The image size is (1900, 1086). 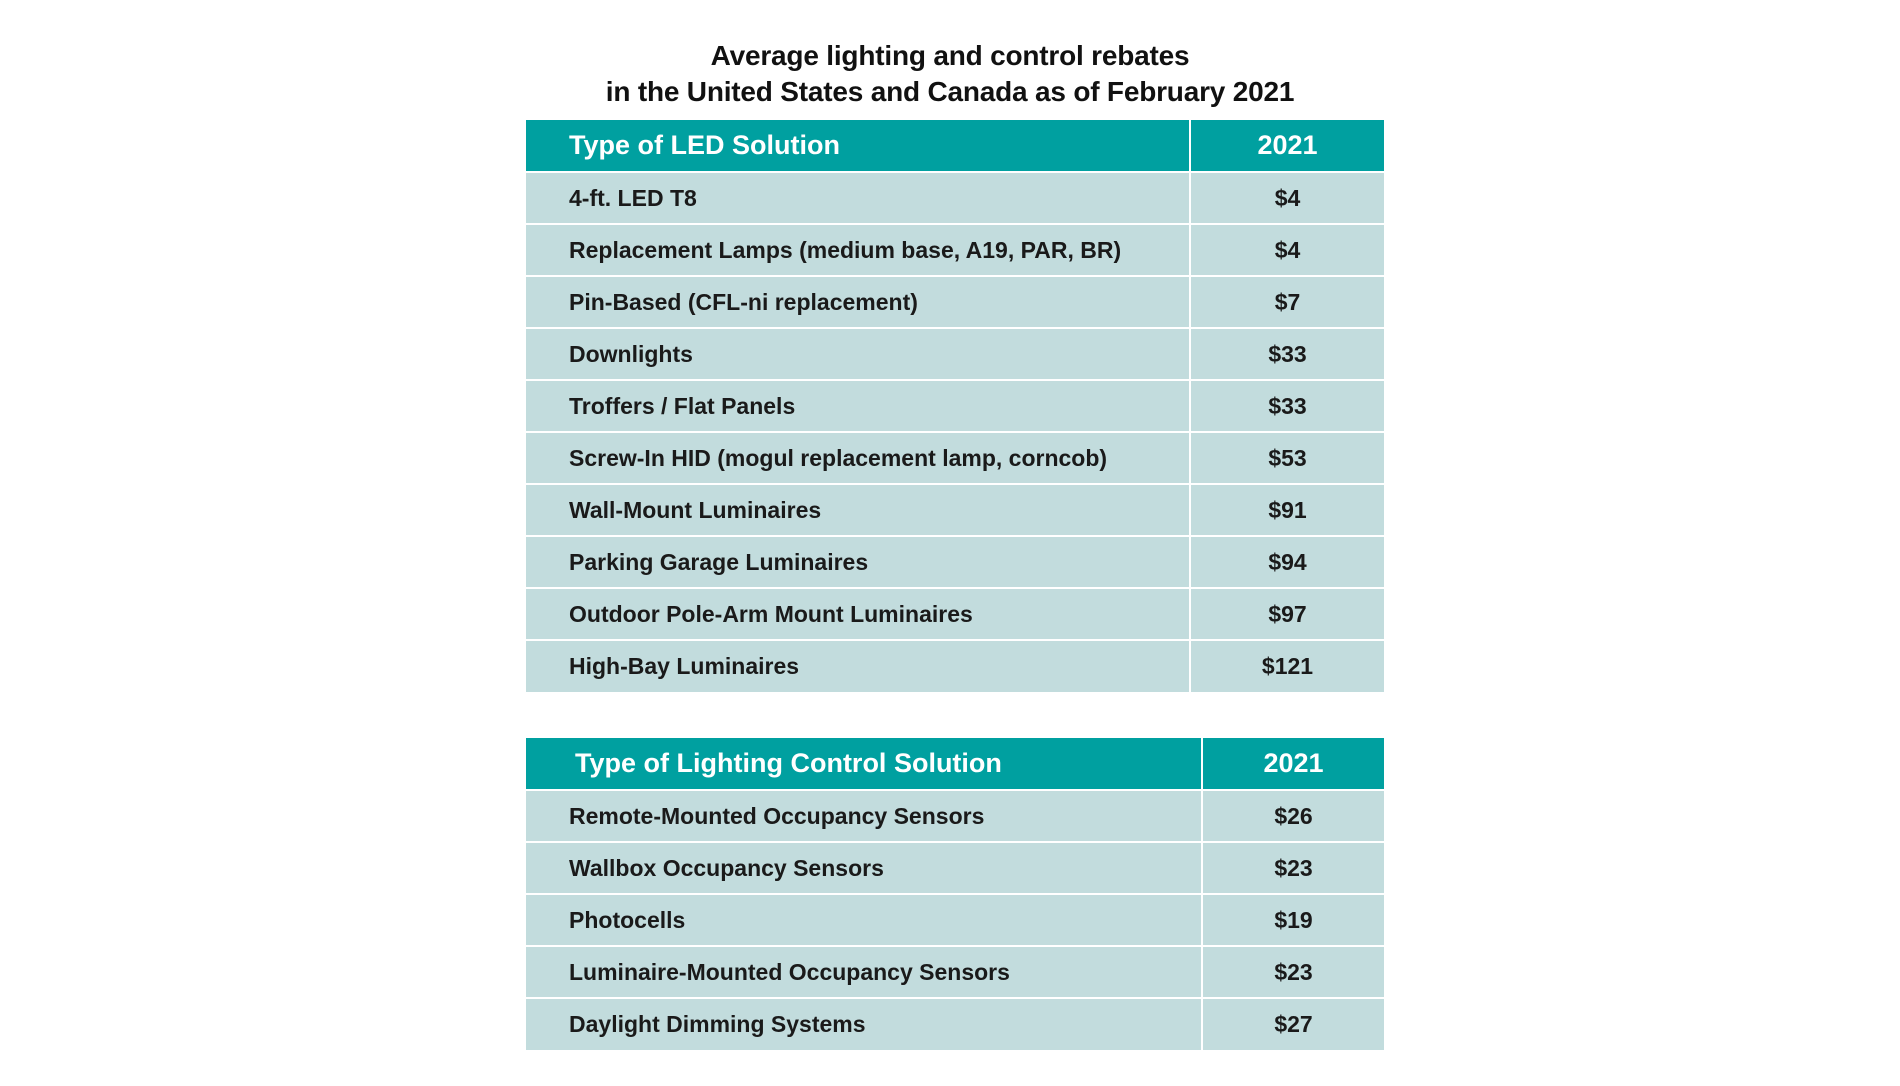 I want to click on table-row: Wallbox Occupancy Sensors $23, so click(x=955, y=868).